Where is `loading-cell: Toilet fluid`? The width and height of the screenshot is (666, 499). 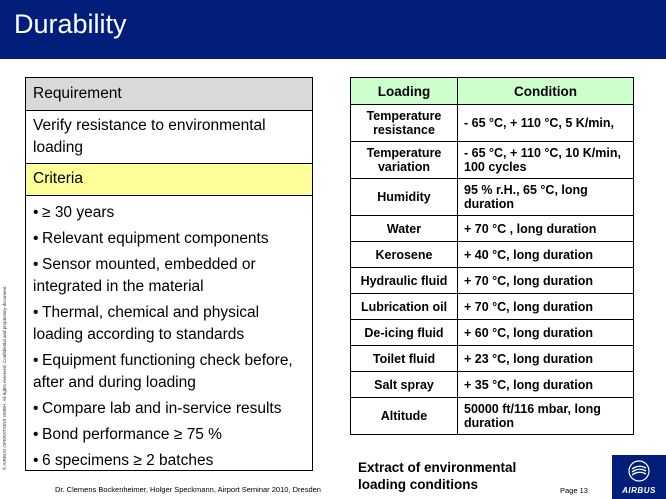 loading-cell: Toilet fluid is located at coordinates (404, 358).